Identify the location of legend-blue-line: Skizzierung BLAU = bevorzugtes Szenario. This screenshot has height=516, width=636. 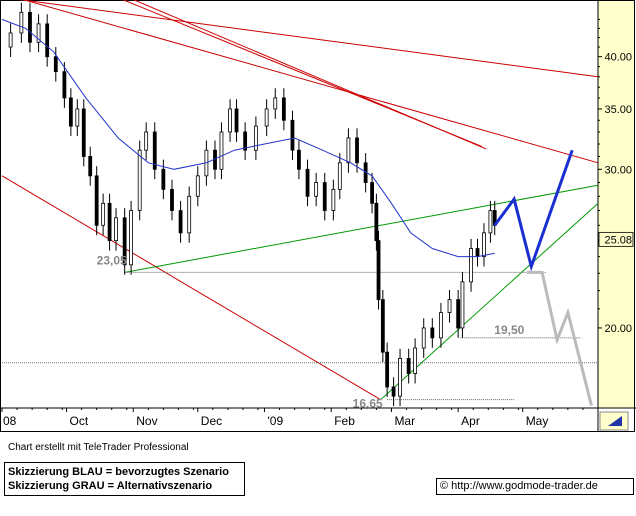
(118, 472).